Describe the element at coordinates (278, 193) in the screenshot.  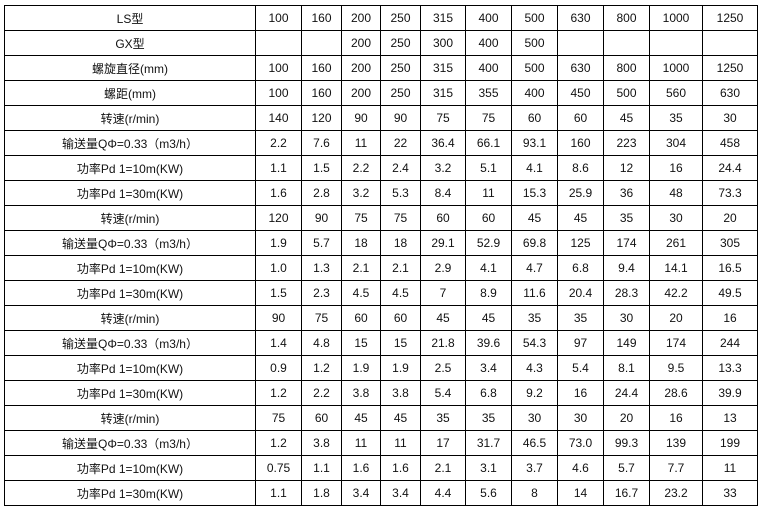
I see `table-cell: 1.6` at that location.